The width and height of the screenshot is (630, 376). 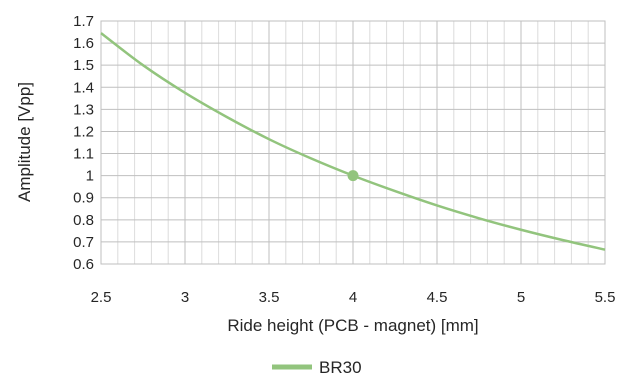 I want to click on y-tick-label: 1.4, so click(x=83, y=87).